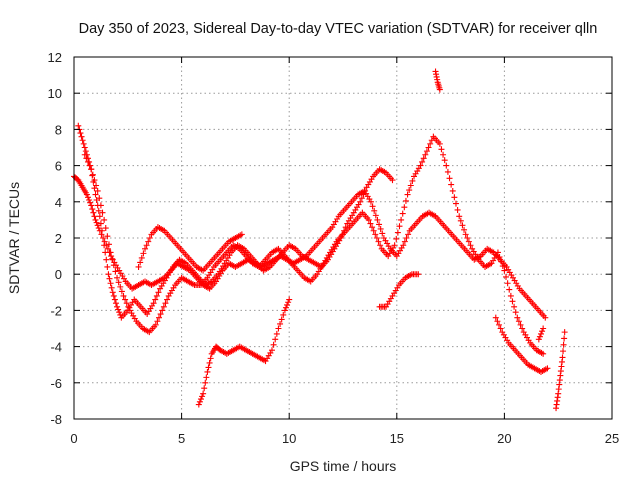  Describe the element at coordinates (55, 238) in the screenshot. I see `y-tick-labels: -8 -6 -4 -2 0 2 4 6 8 10 12` at that location.